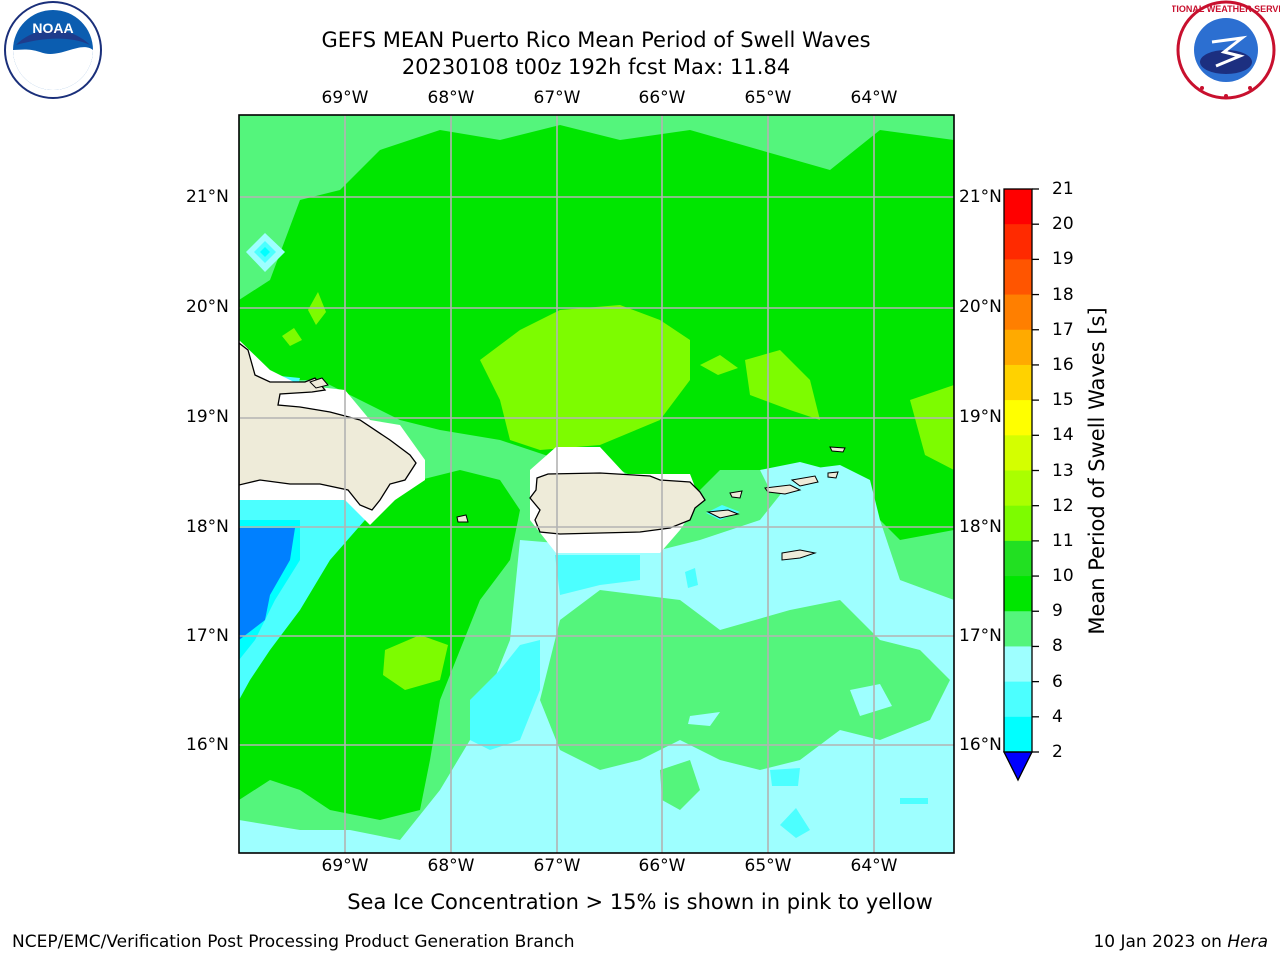  What do you see at coordinates (704, 719) in the screenshot?
I see `contour-9-10s-south-inner4` at bounding box center [704, 719].